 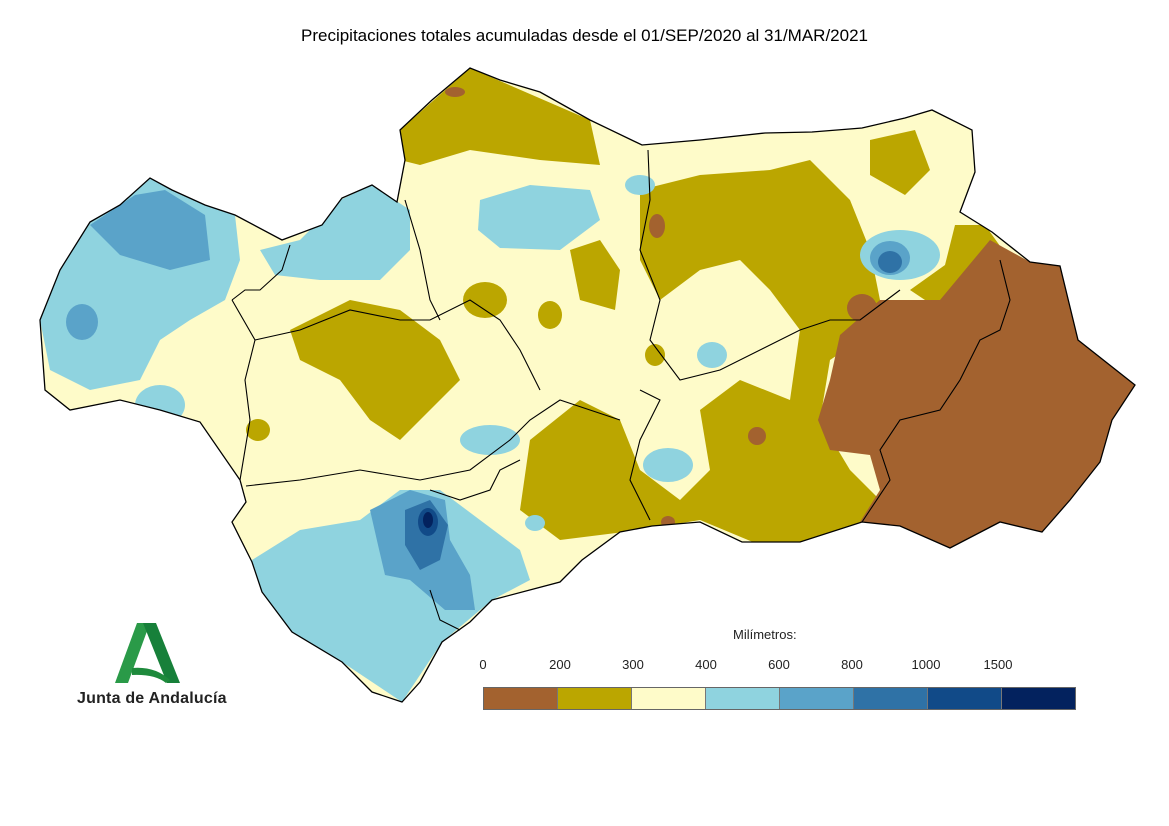 What do you see at coordinates (998, 664) in the screenshot?
I see `legend-tick: 1500` at bounding box center [998, 664].